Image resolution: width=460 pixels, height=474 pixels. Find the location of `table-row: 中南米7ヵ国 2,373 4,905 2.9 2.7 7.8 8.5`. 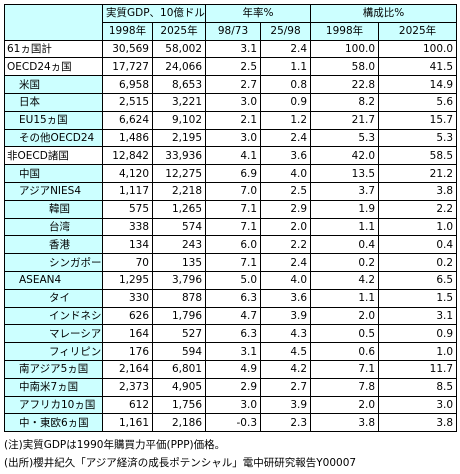

table-row: 中南米7ヵ国 2,373 4,905 2.9 2.7 7.8 8.5 is located at coordinates (231, 387).